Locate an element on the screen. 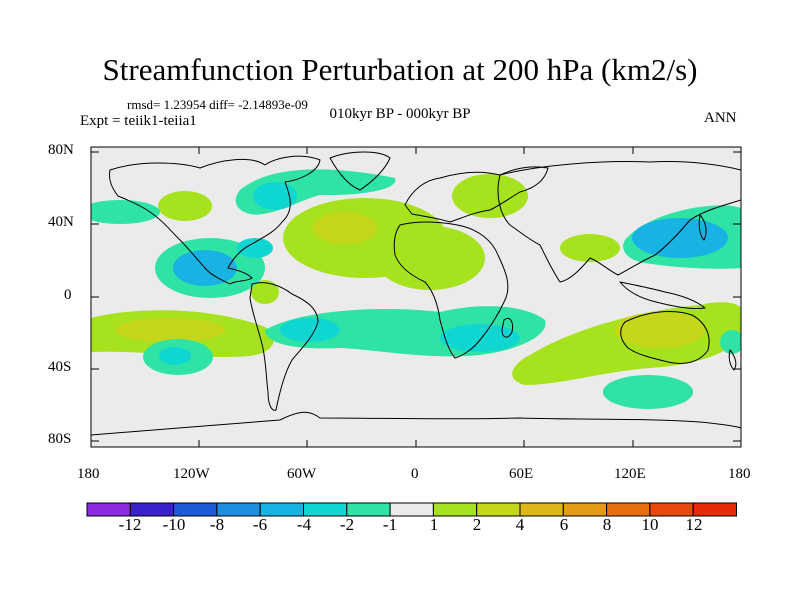 The height and width of the screenshot is (600, 800). lon-label-60w: 60W is located at coordinates (302, 474).